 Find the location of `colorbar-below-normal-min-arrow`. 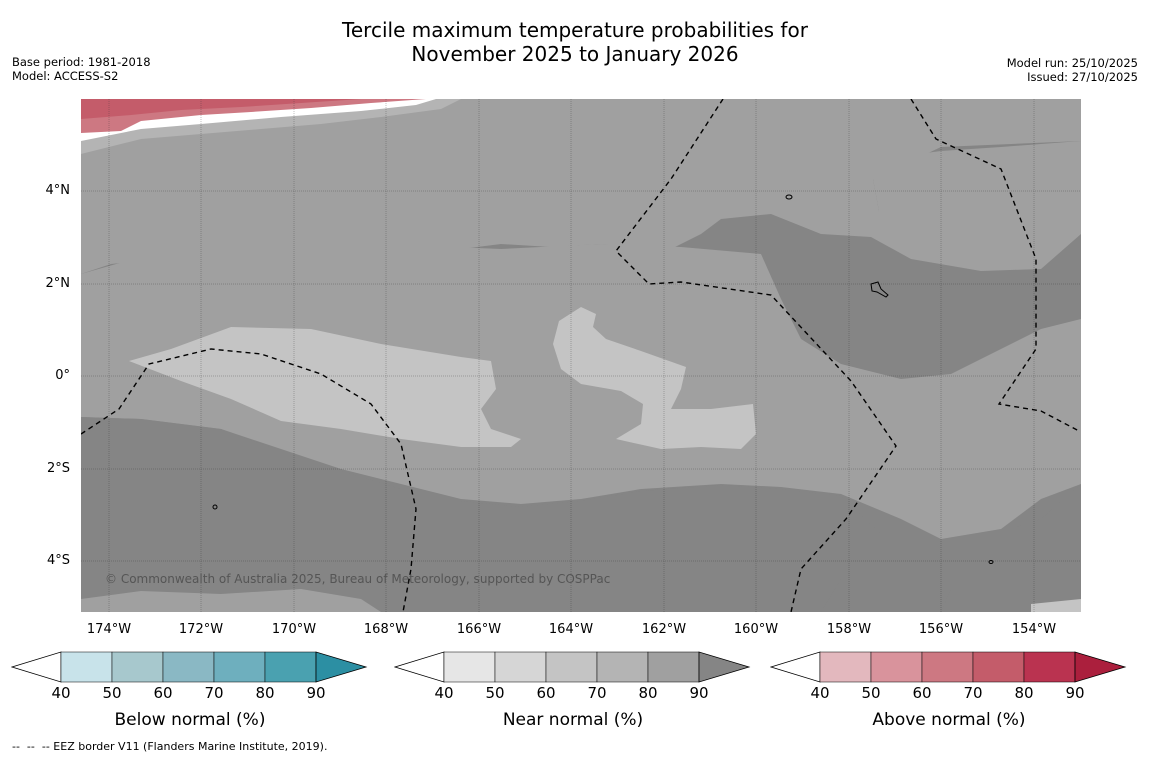

colorbar-below-normal-min-arrow is located at coordinates (36, 667).